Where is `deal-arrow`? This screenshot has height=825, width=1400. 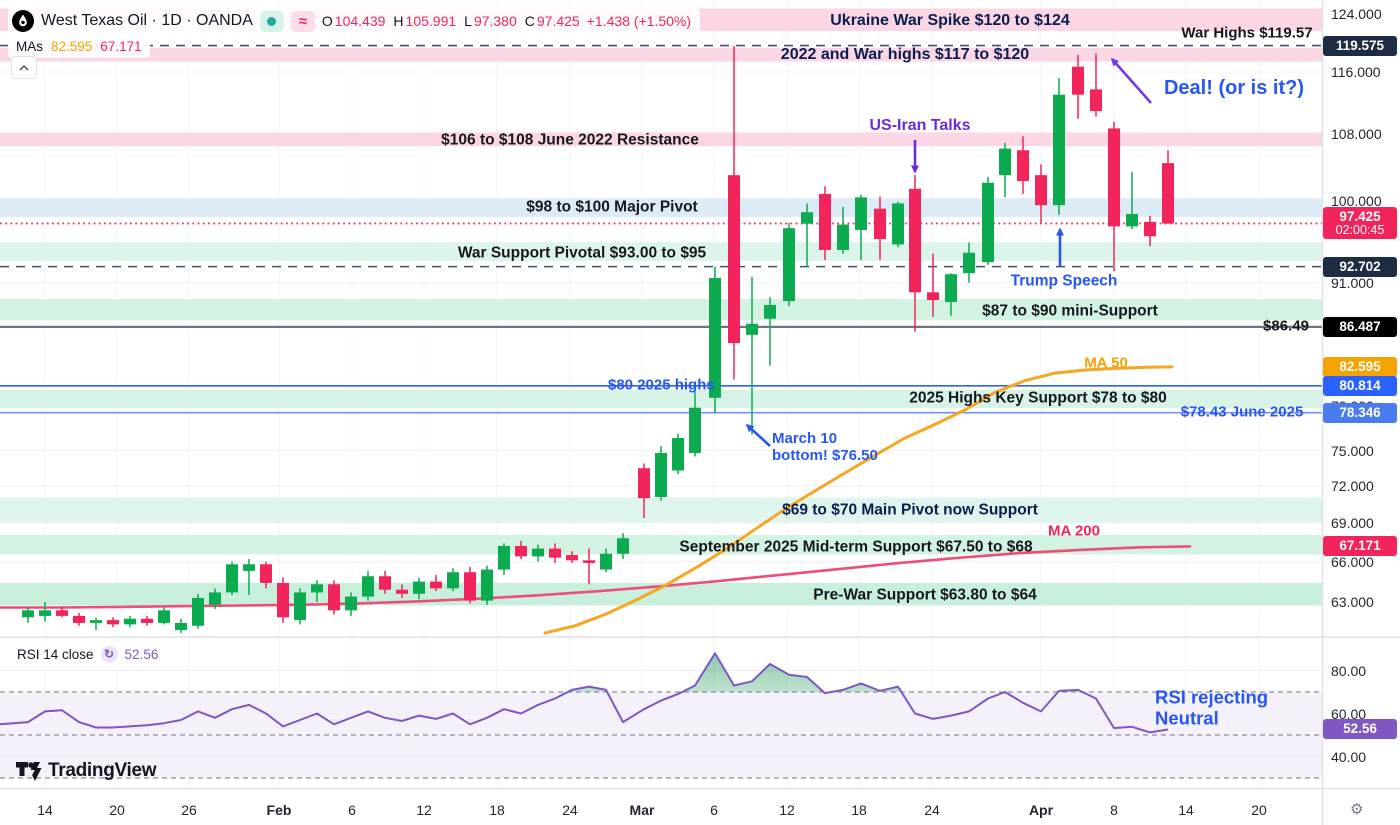 deal-arrow is located at coordinates (1131, 80).